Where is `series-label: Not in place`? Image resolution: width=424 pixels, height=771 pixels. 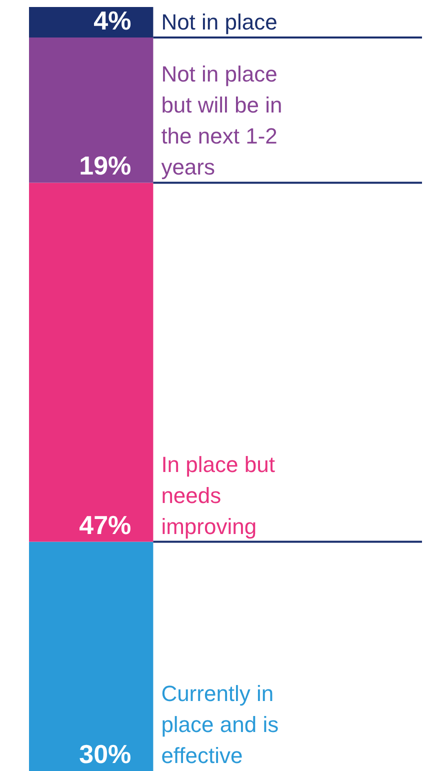
series-label: Not in place is located at coordinates (219, 22).